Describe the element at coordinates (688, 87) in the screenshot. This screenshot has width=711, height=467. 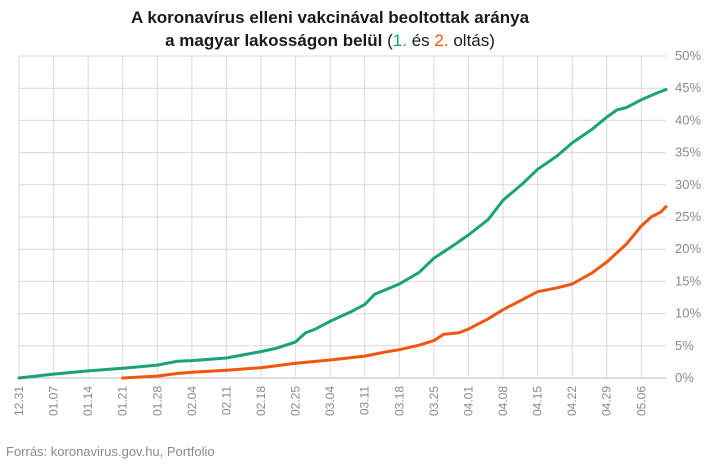
I see `y-tick-label: 45%` at that location.